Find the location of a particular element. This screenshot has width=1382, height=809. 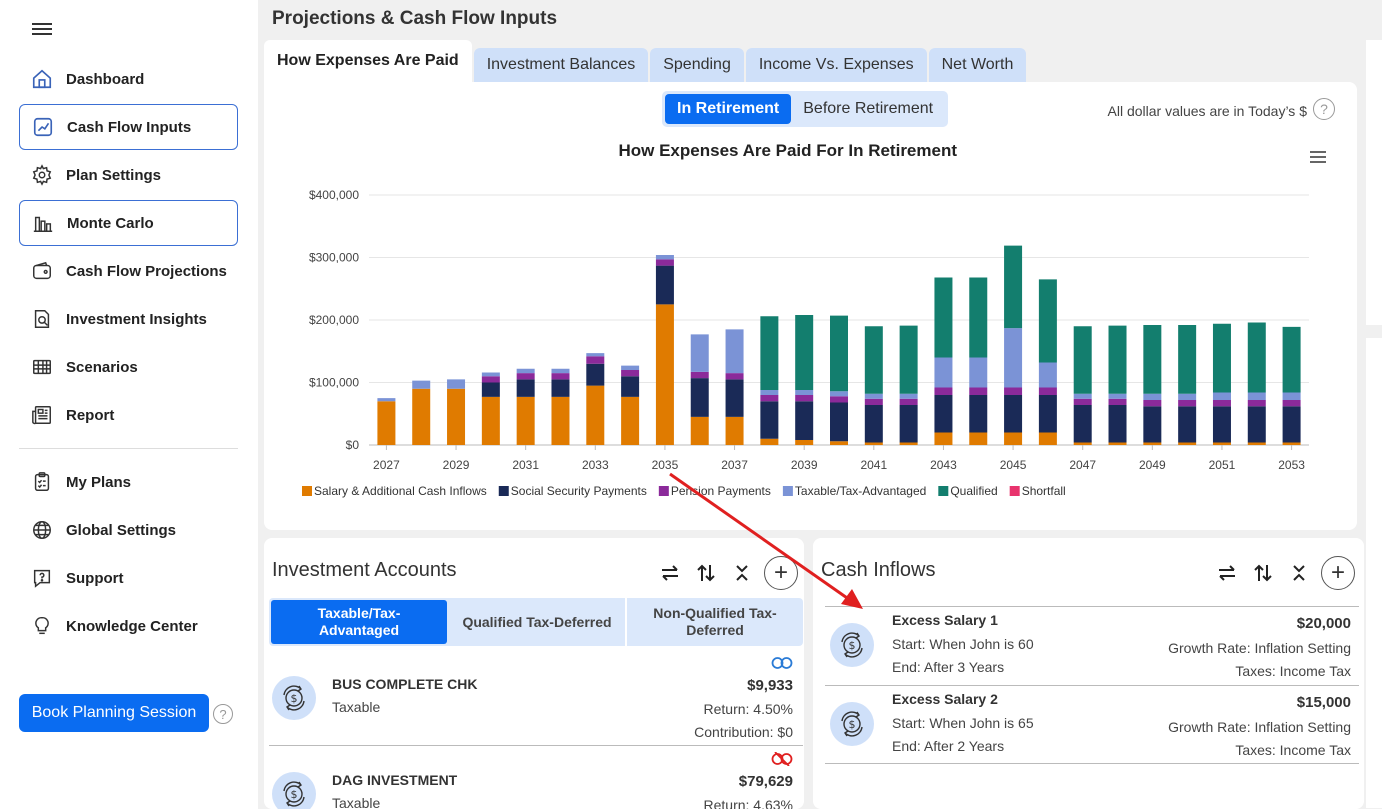

gear-icon is located at coordinates (42, 175).